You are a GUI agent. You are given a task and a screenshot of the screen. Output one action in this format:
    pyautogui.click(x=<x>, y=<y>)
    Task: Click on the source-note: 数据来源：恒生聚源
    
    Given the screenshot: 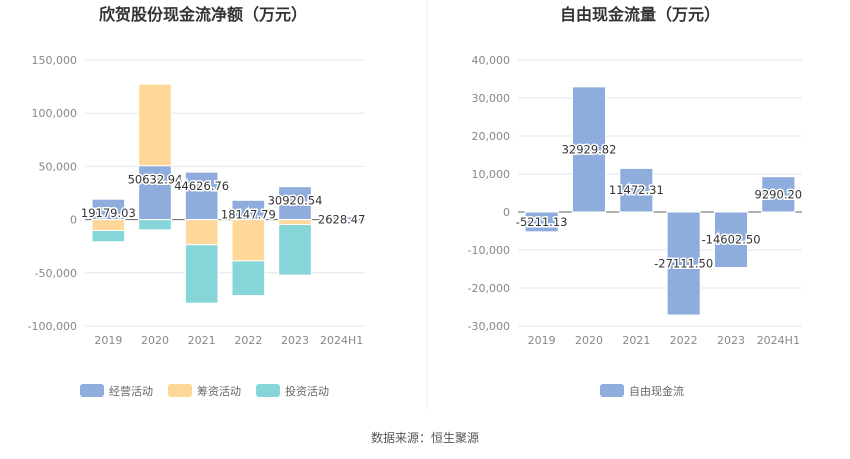 What is the action you would take?
    pyautogui.click(x=425, y=437)
    